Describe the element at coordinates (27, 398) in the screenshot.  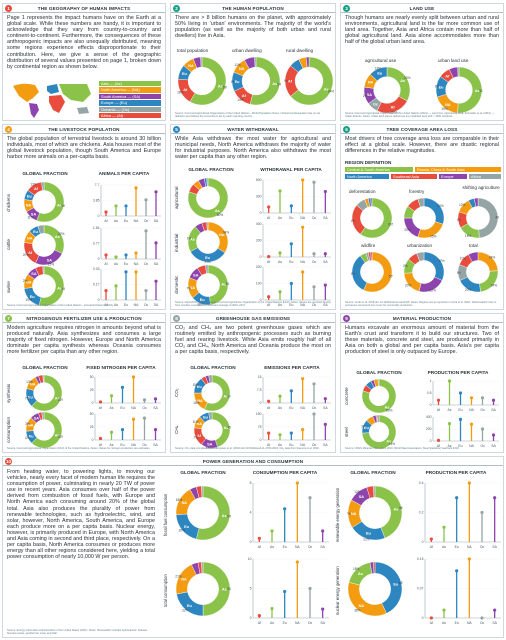
I see `pie-percent-label: 17%` at that location.